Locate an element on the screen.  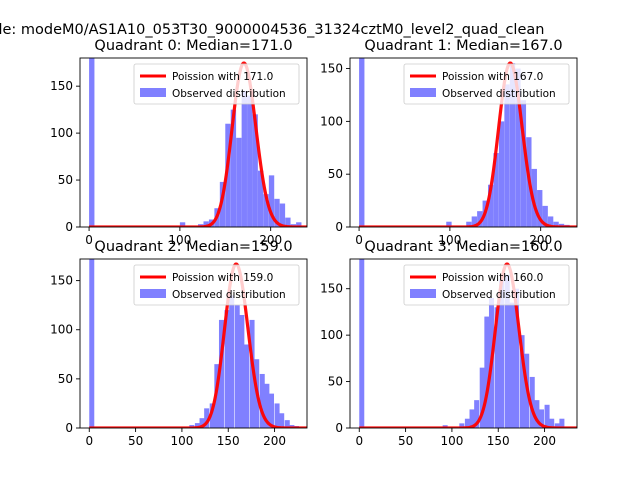
chart-title: Quadrant 1: Median=167.0 is located at coordinates (463, 46).